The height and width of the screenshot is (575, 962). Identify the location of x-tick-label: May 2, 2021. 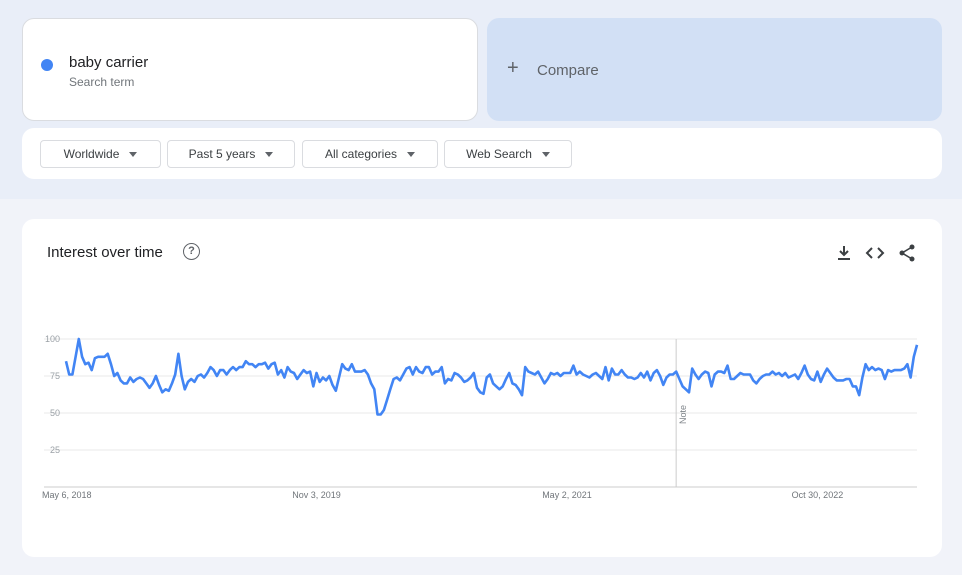
(567, 495).